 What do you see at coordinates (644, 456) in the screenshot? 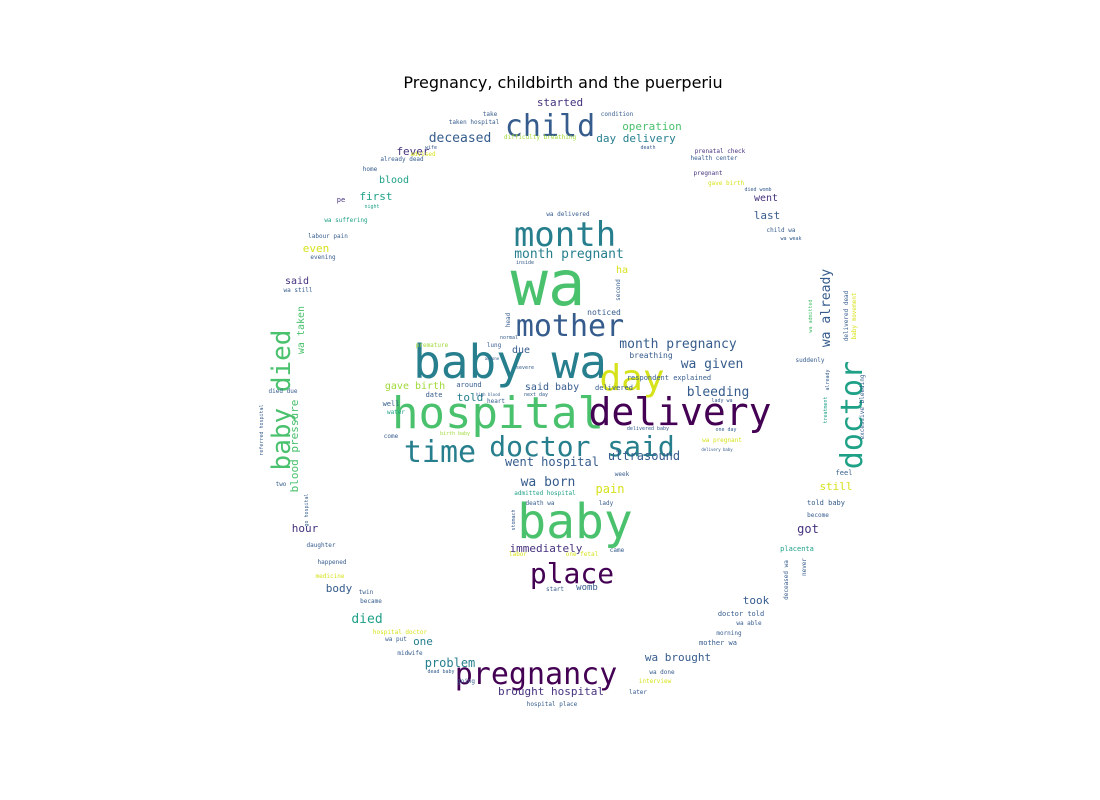
I see `word-ultrasound: ultrasound` at bounding box center [644, 456].